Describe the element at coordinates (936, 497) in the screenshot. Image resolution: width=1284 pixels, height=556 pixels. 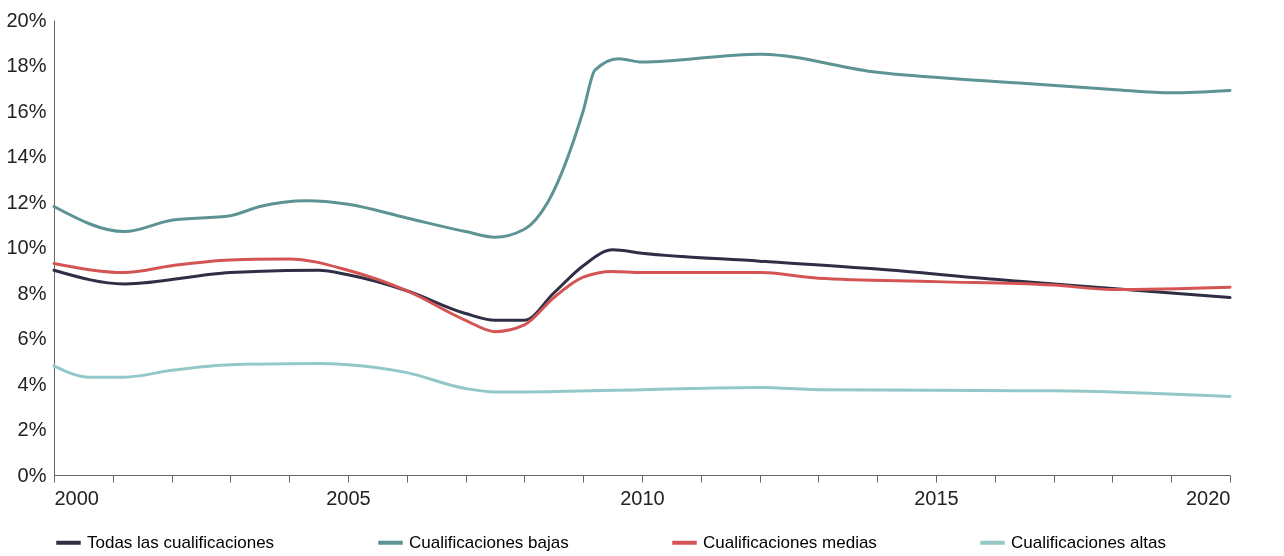
I see `x-tick-label: 2015` at that location.